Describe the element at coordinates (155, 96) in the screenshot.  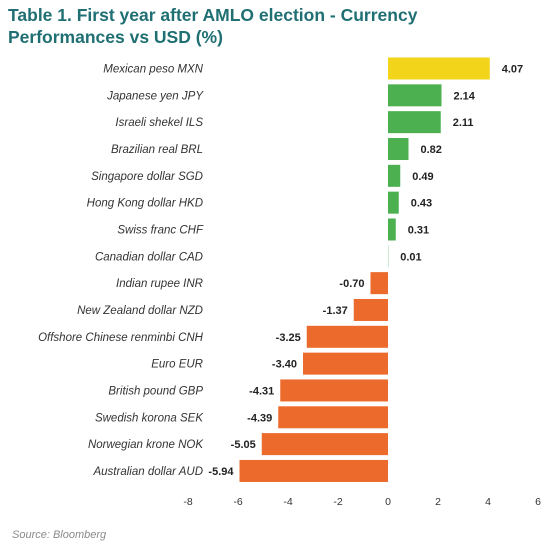
I see `category-label: Japanese yen JPY` at that location.